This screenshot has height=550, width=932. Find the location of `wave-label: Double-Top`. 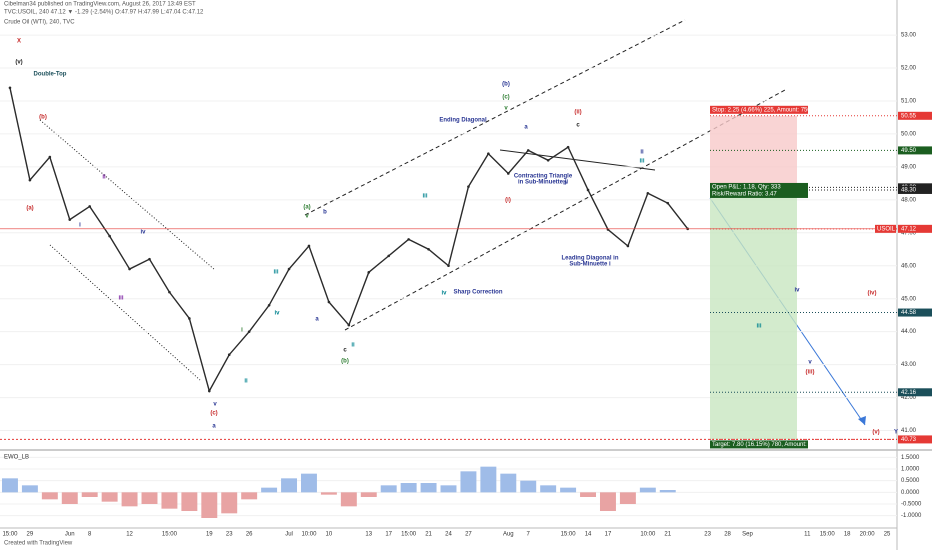

wave-label: Double-Top is located at coordinates (50, 75).